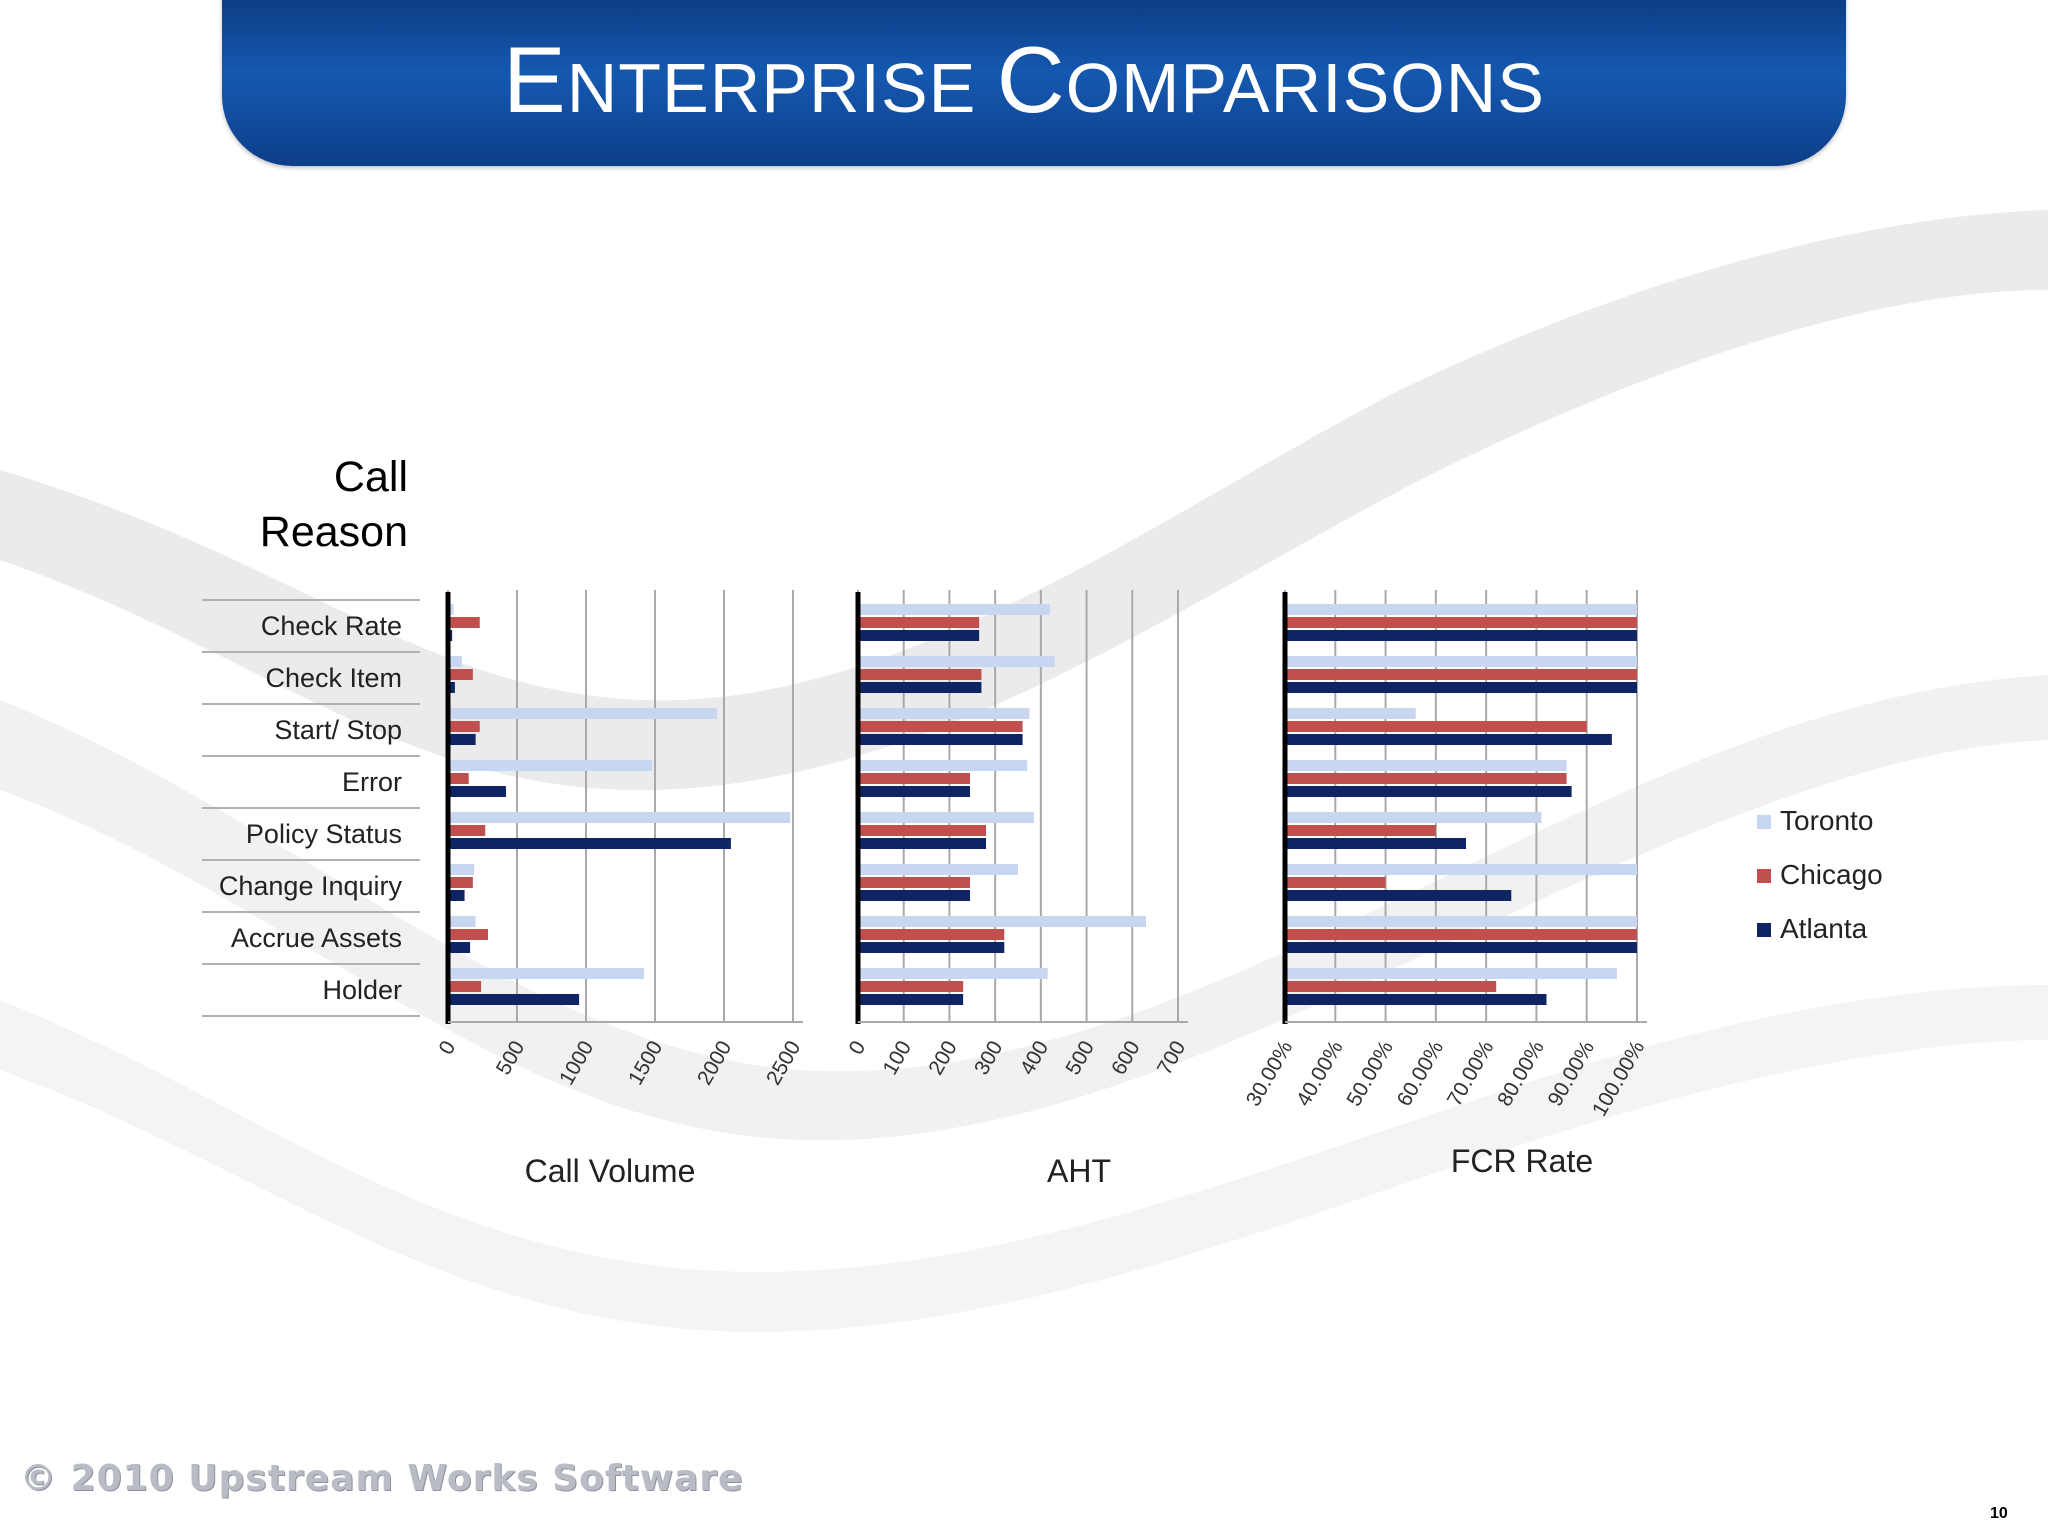  Describe the element at coordinates (1831, 874) in the screenshot. I see `legend-label: Chicago` at that location.